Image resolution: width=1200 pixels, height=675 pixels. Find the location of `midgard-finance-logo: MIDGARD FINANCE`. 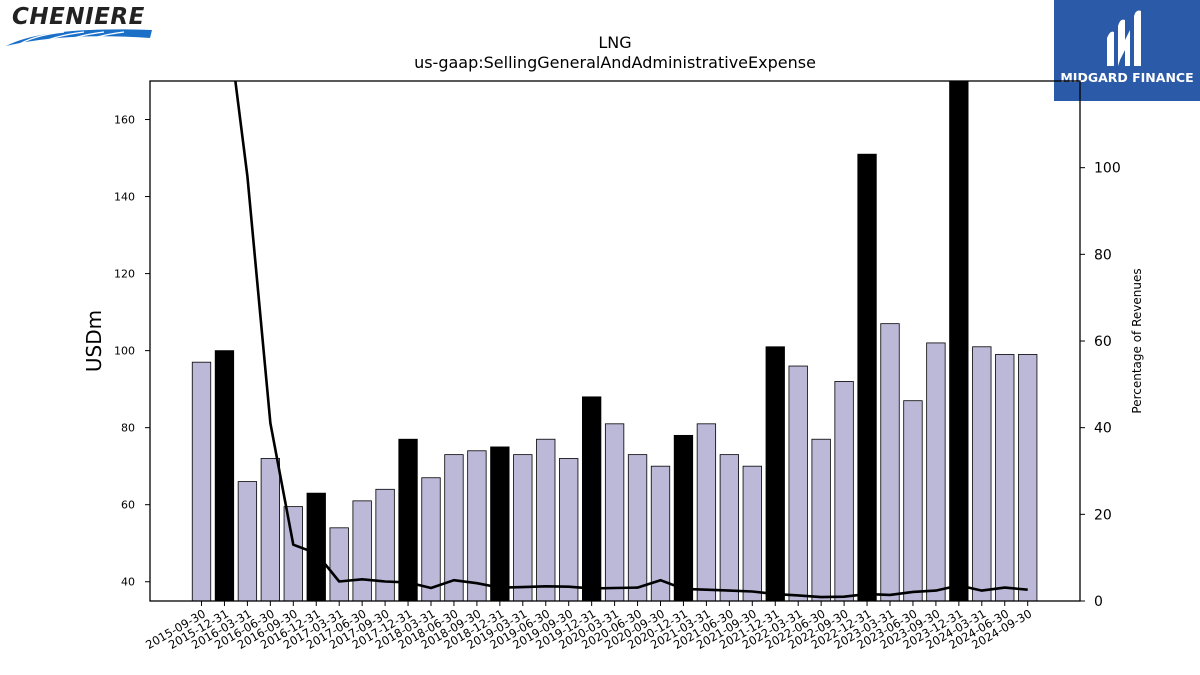

midgard-finance-logo: MIDGARD FINANCE is located at coordinates (1127, 50).